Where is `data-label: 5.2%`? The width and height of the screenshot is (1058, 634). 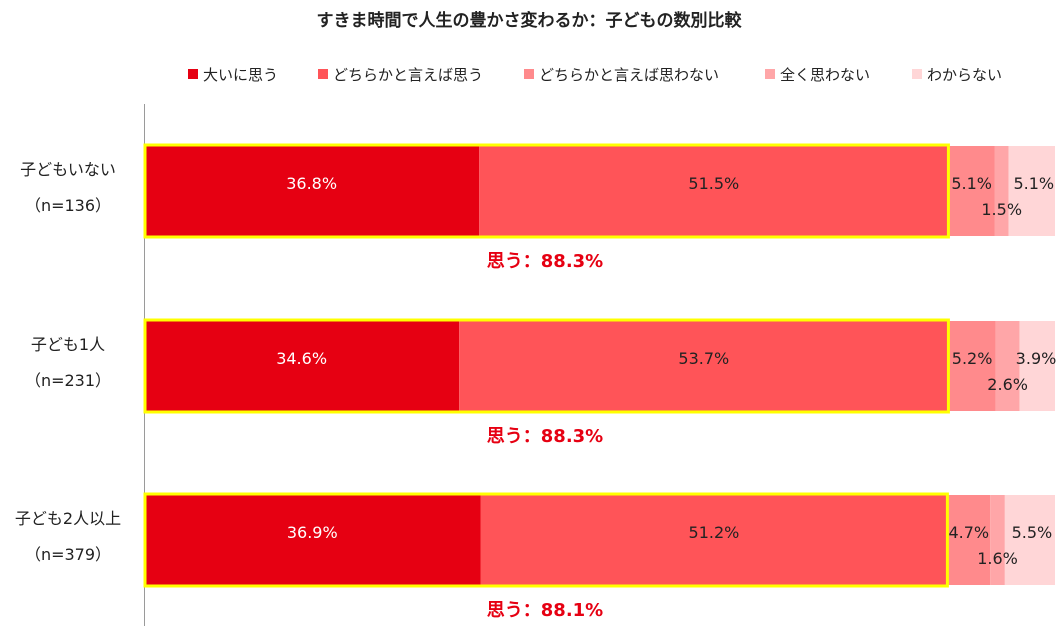
data-label: 5.2% is located at coordinates (972, 358).